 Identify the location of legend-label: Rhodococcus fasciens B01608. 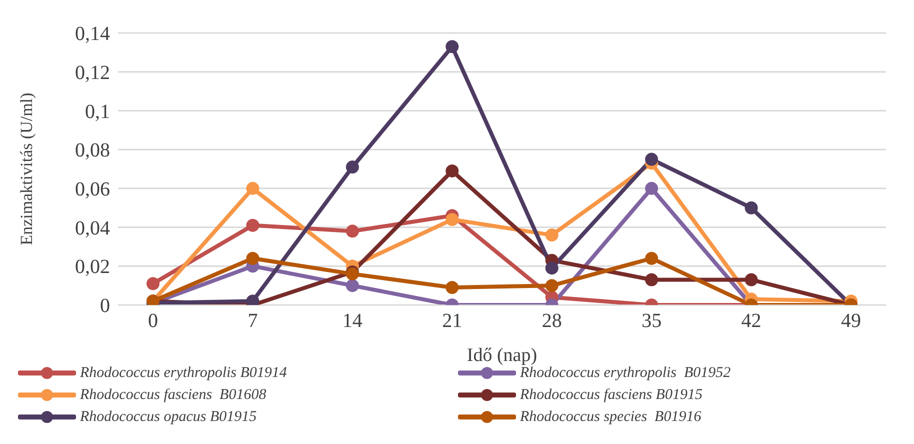
(173, 395).